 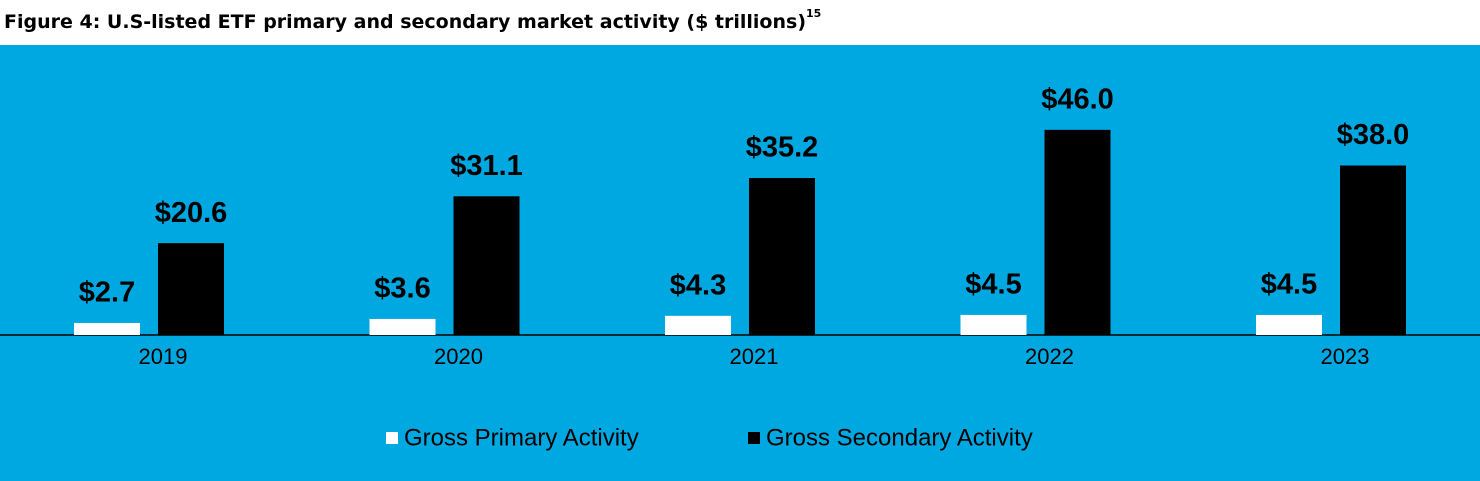 What do you see at coordinates (1345, 356) in the screenshot?
I see `x-tick-label: 2023` at bounding box center [1345, 356].